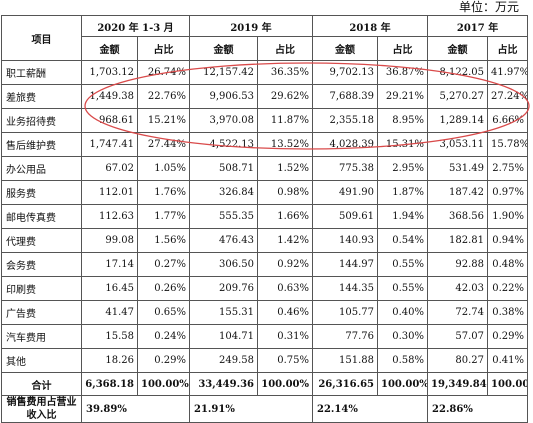 The width and height of the screenshot is (533, 423). I want to click on amount-cell: 775.38, so click(345, 168).